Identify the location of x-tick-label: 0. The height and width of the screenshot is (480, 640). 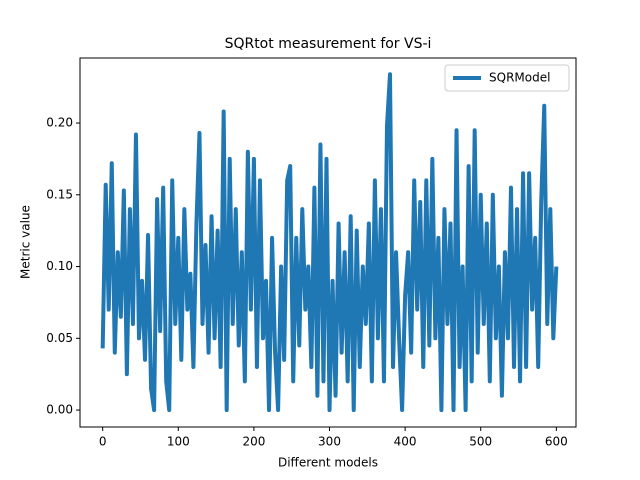
(103, 442).